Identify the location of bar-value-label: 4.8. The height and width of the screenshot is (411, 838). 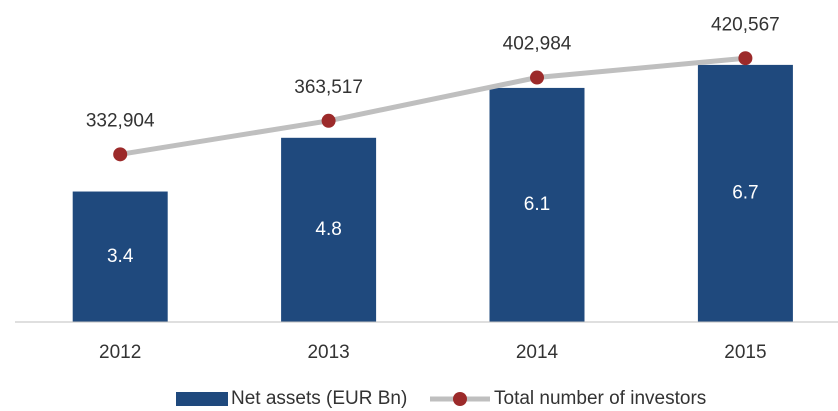
(328, 229).